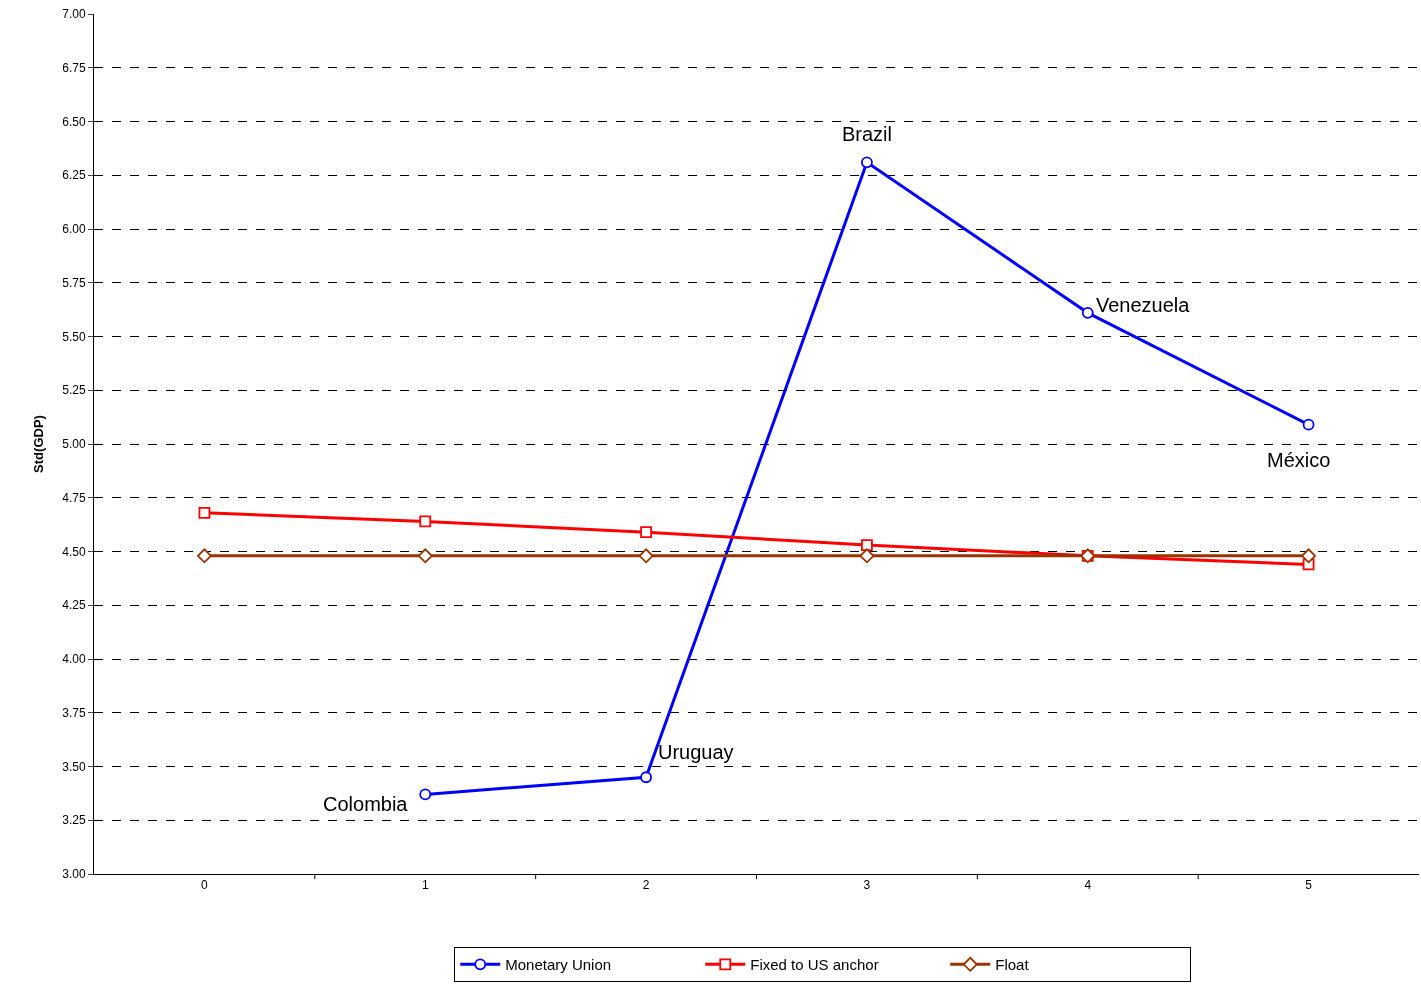 The image size is (1421, 984). Describe the element at coordinates (74, 282) in the screenshot. I see `y-tick-label: 5.75` at that location.